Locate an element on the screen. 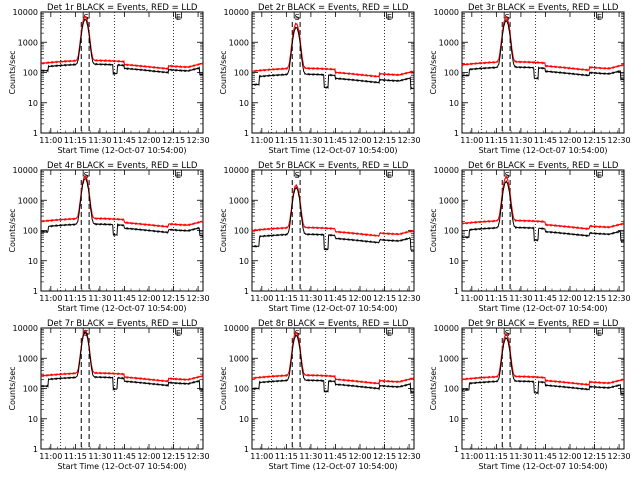 The width and height of the screenshot is (640, 480). chart-title: Det 6r BLACK = Events, RED = LLD is located at coordinates (543, 166).